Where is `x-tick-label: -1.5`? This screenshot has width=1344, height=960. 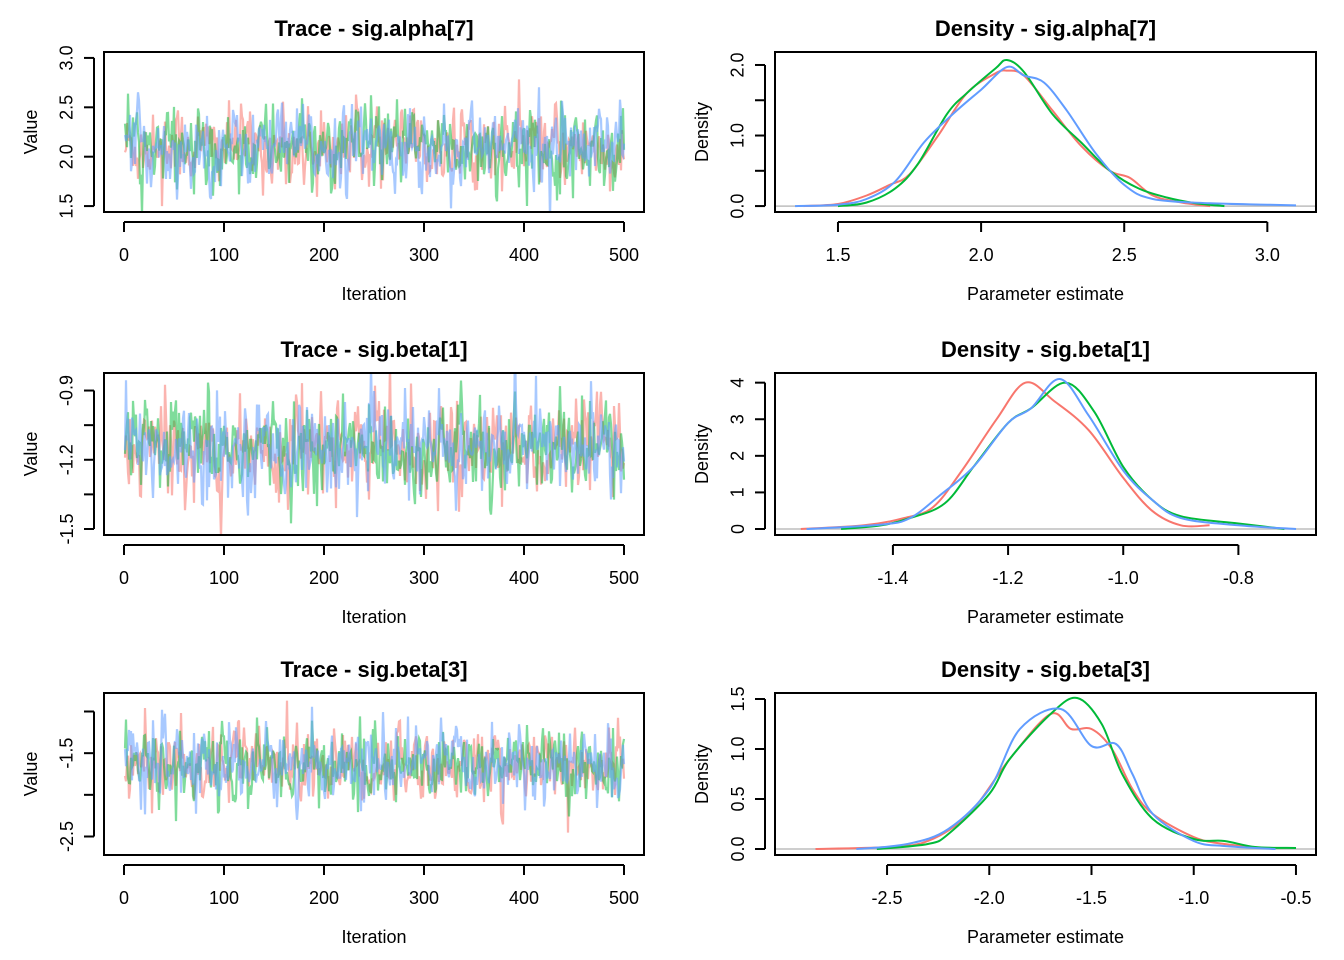
x-tick-label: -1.5 is located at coordinates (1091, 898).